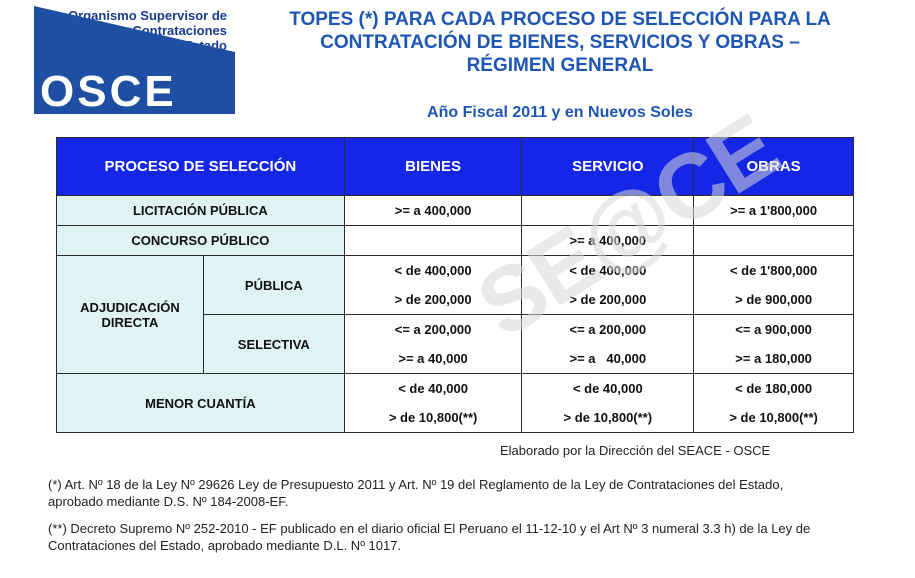 The image size is (915, 578). Describe the element at coordinates (200, 166) in the screenshot. I see `header-proceso: PROCESO DE SELECCIÓN` at that location.